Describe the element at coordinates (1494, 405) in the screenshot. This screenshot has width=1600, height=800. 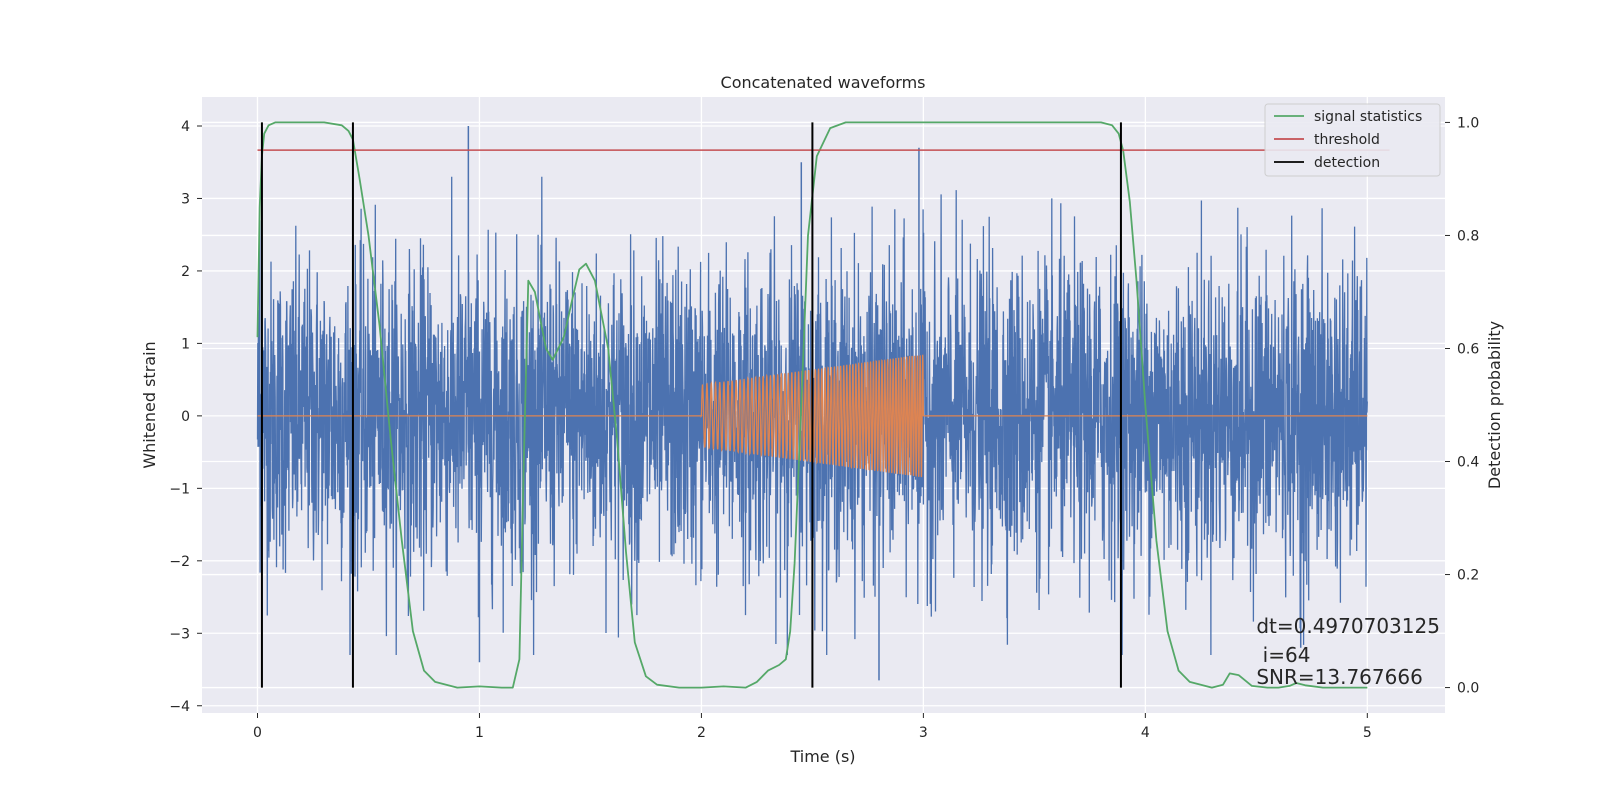
I see `y2-axis-label: Detection probability` at that location.